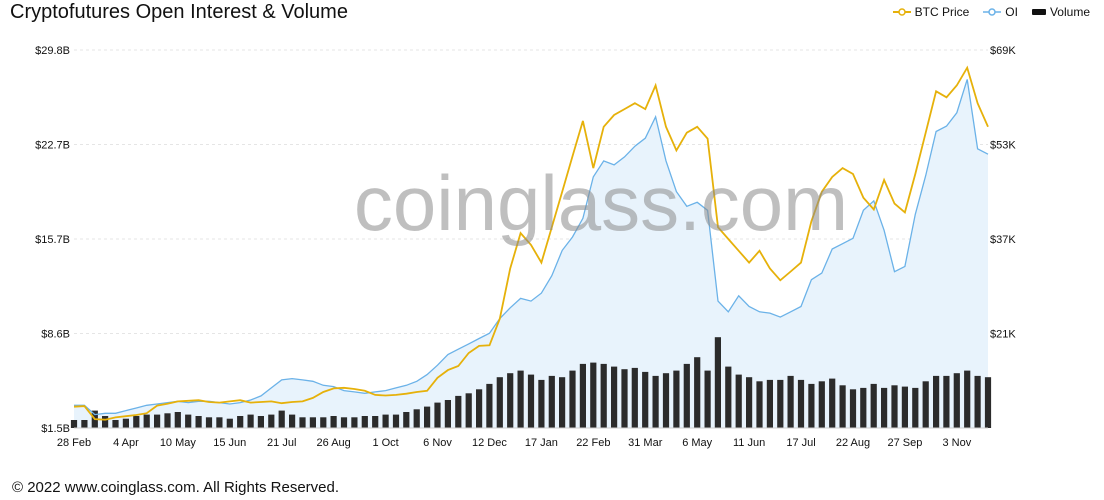  What do you see at coordinates (593, 443) in the screenshot?
I see `x-tick-label: 22 Feb` at bounding box center [593, 443].